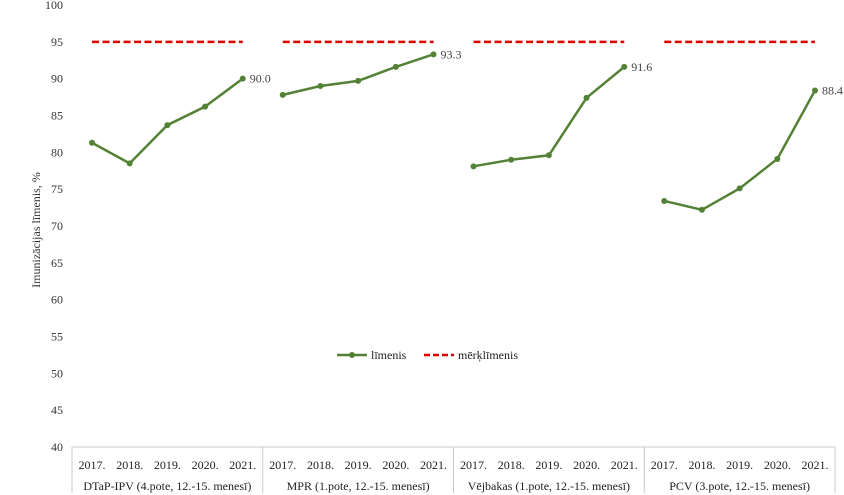 The image size is (844, 495). What do you see at coordinates (57, 300) in the screenshot?
I see `y-tick-label: 60` at bounding box center [57, 300].